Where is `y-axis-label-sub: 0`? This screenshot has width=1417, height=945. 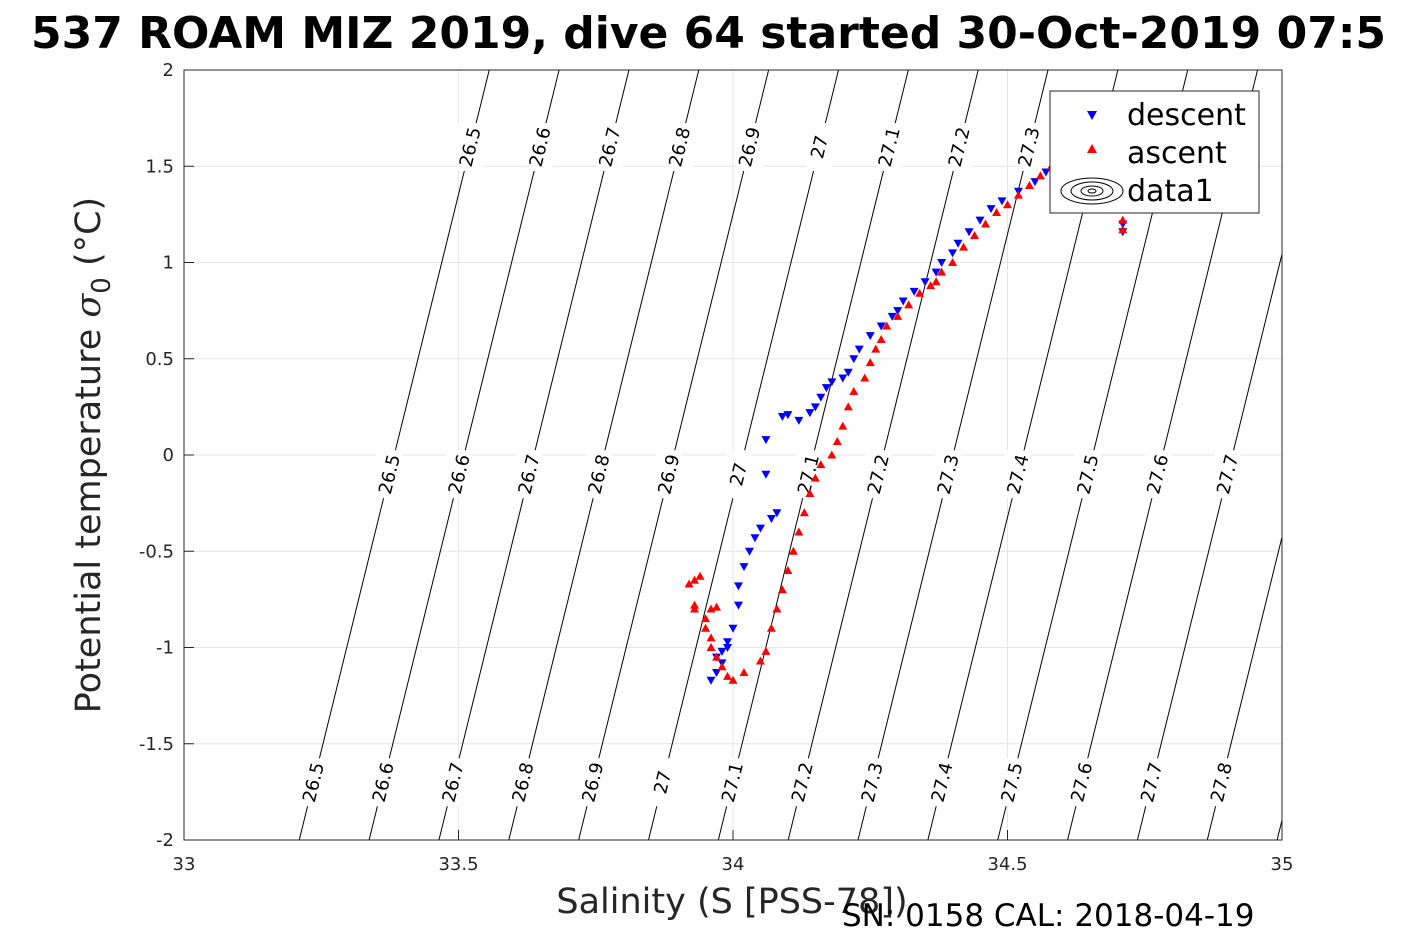
y-axis-label-sub: 0 is located at coordinates (102, 285).